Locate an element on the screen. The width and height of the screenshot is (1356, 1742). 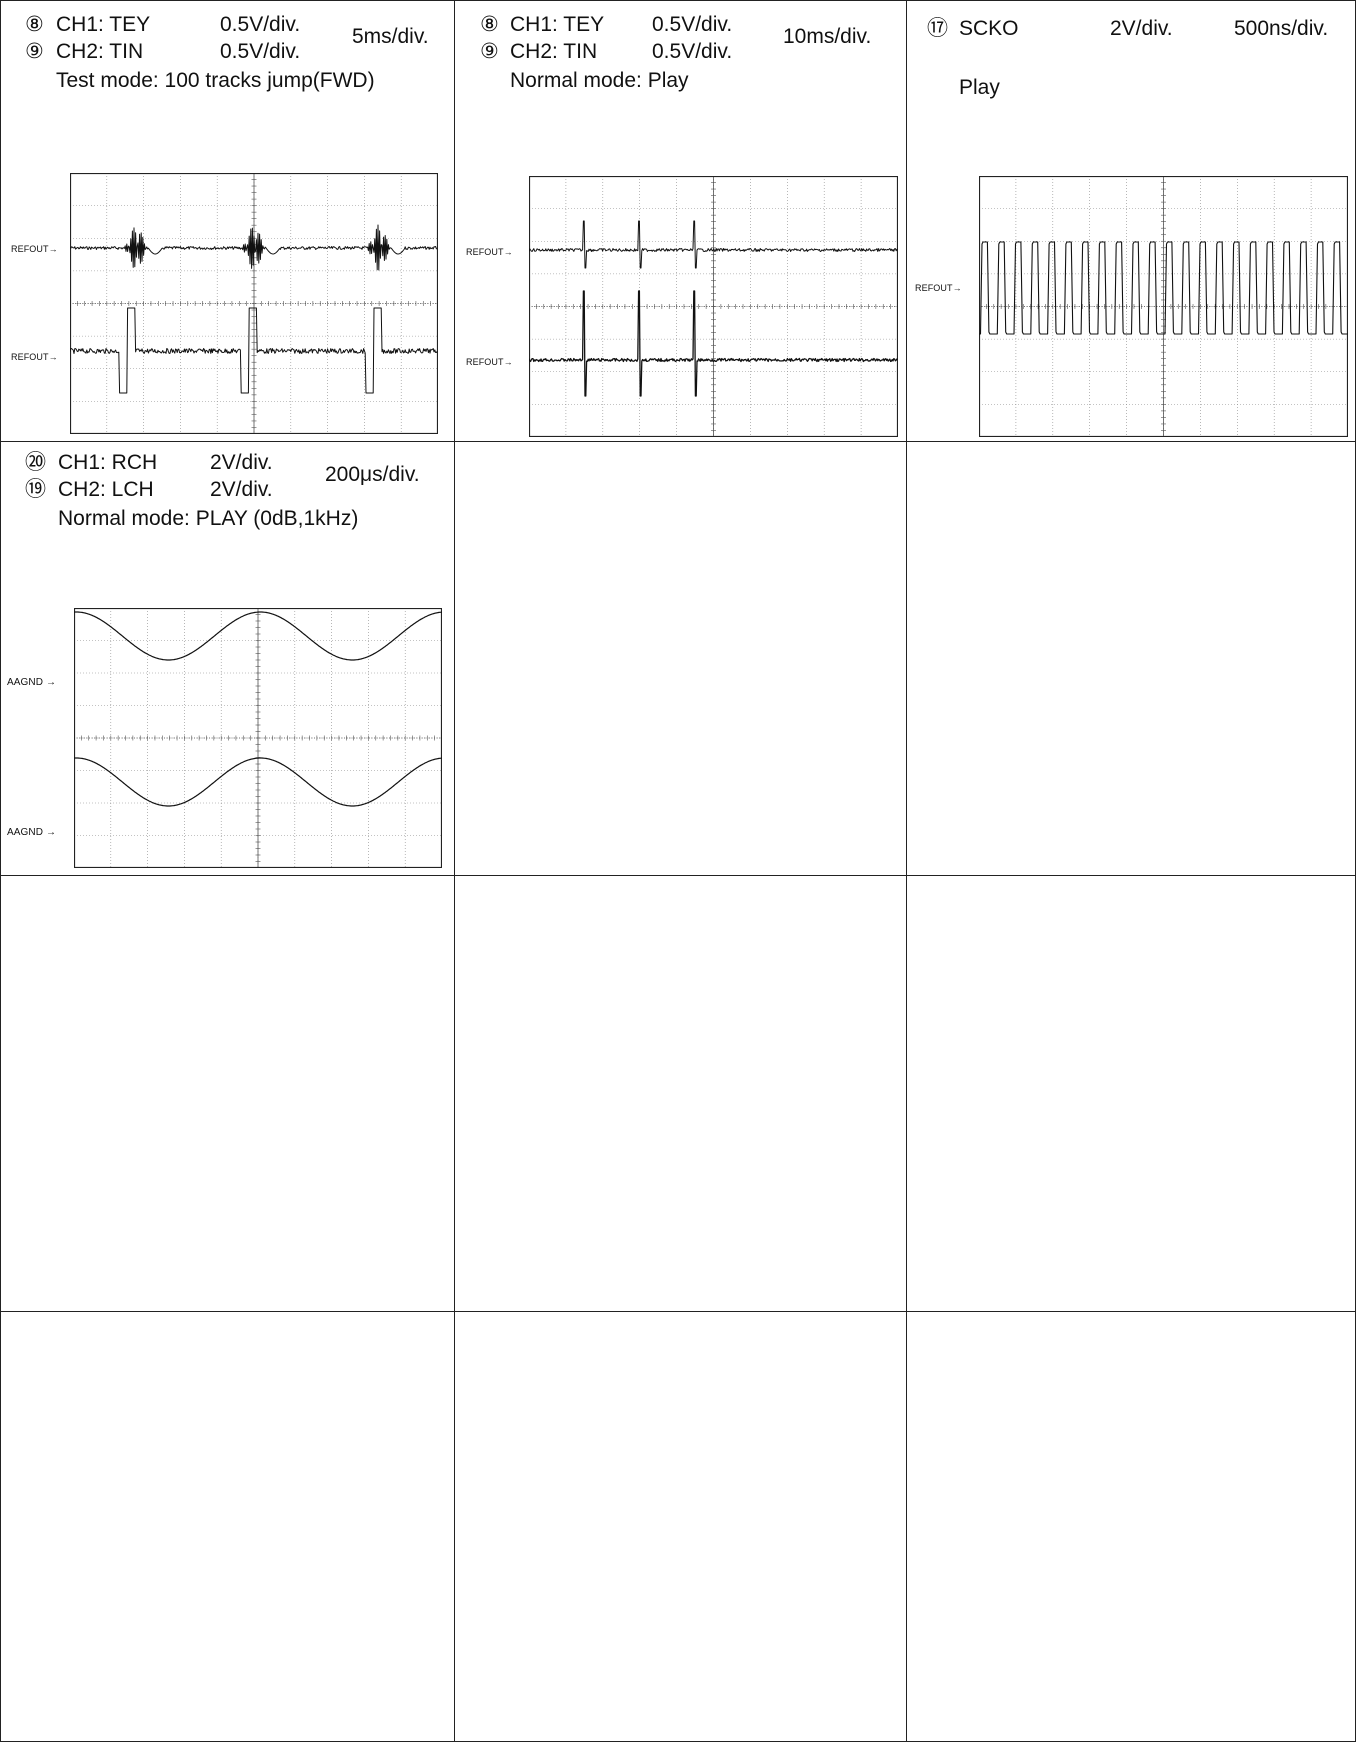
timebase-label: 500ns/div. is located at coordinates (1281, 28).